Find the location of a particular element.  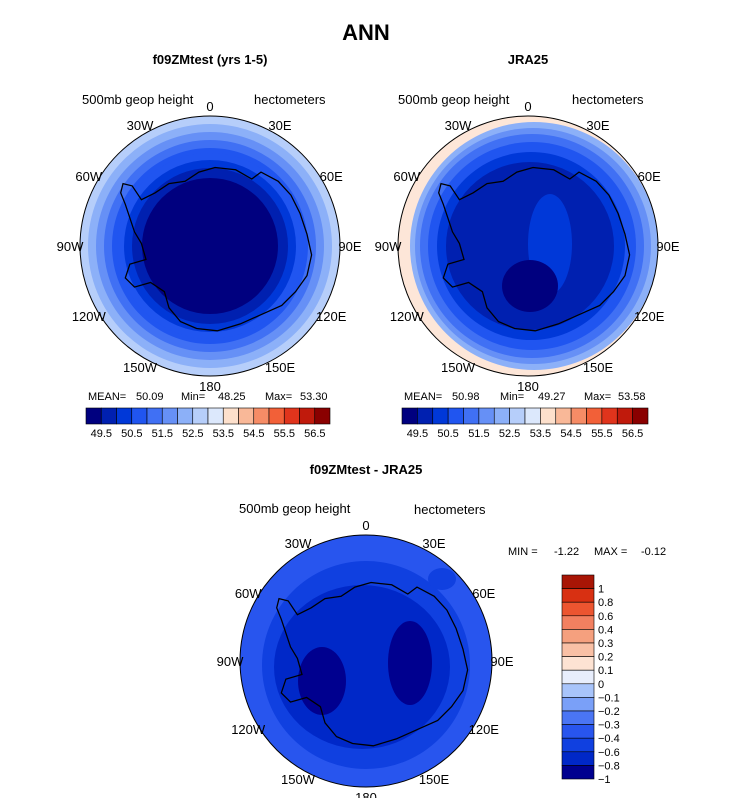

panel-obs-units: hectometers is located at coordinates (608, 99).